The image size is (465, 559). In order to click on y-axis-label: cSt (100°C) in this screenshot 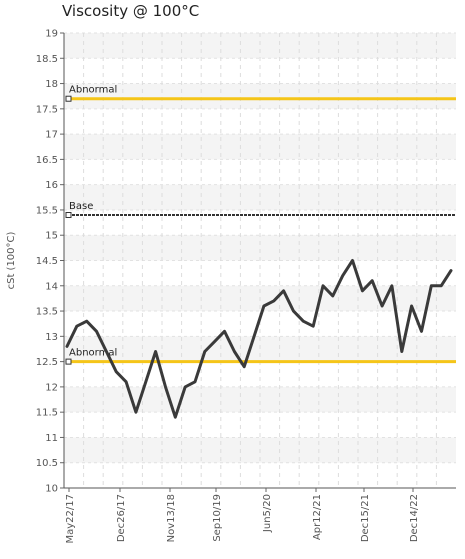, I will do `click(11, 260)`.